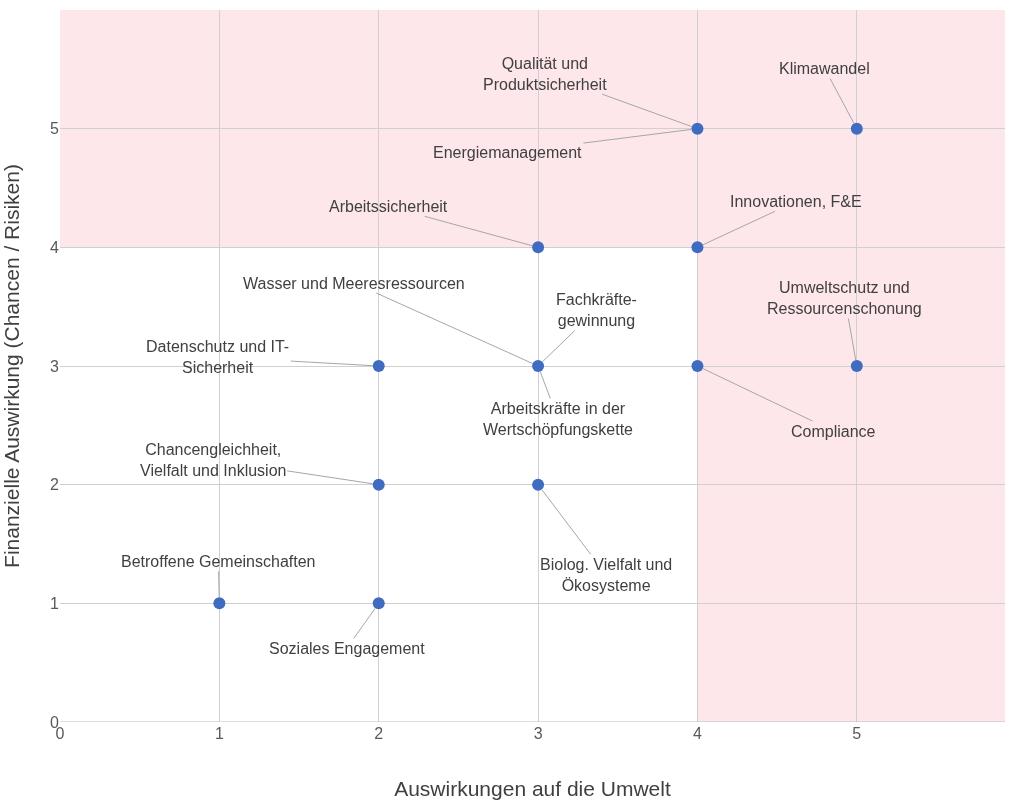 The height and width of the screenshot is (801, 1009). Describe the element at coordinates (354, 283) in the screenshot. I see `annotation: Wasser und Meeresressourcen` at that location.